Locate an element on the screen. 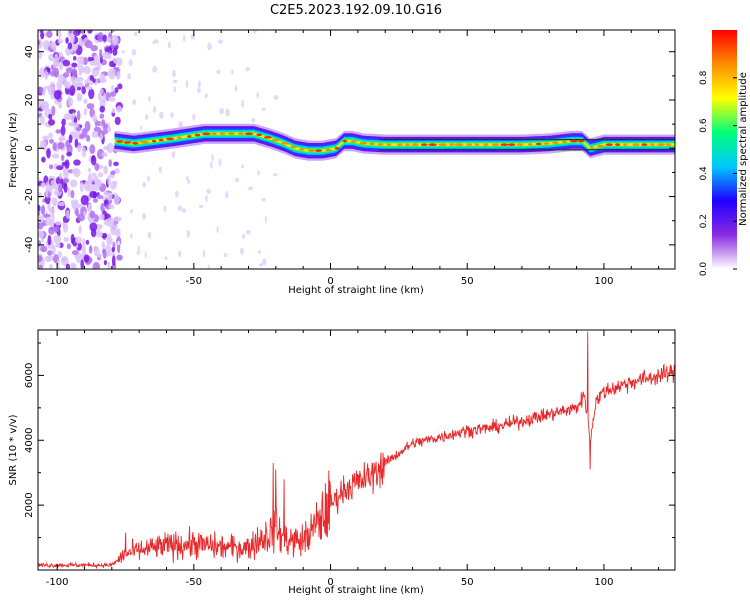  colorbar-tick-label: 0.0 is located at coordinates (704, 269).